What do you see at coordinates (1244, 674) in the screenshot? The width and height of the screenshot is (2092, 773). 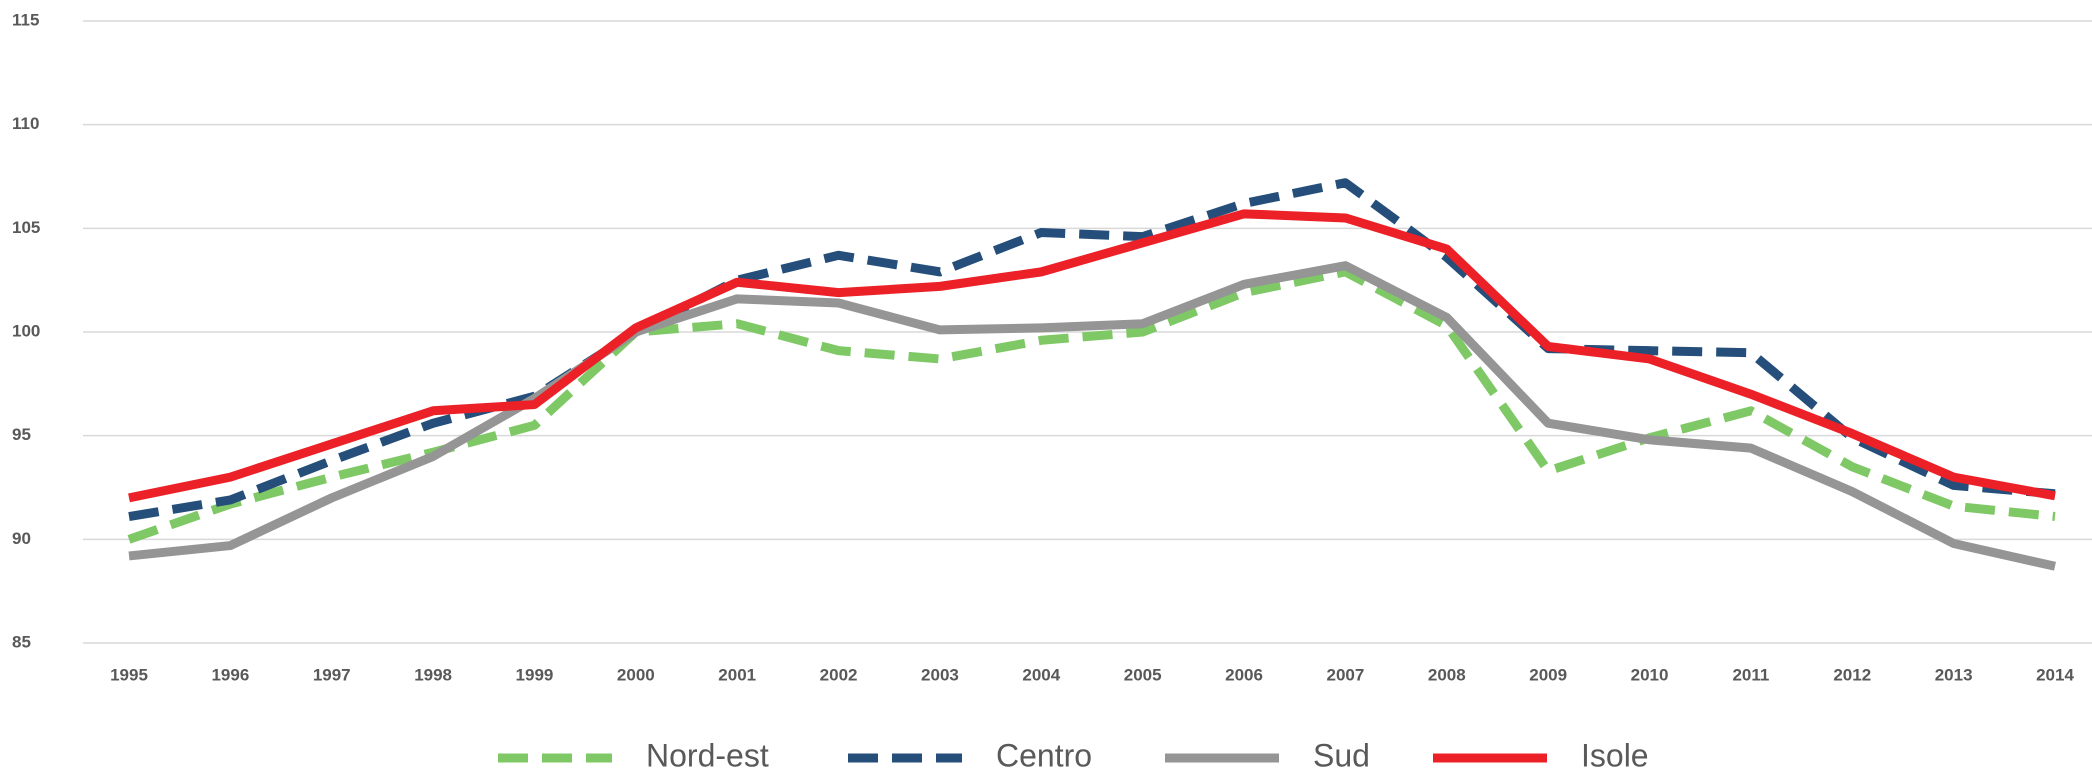 I see `x-tick-label: 2006` at bounding box center [1244, 674].